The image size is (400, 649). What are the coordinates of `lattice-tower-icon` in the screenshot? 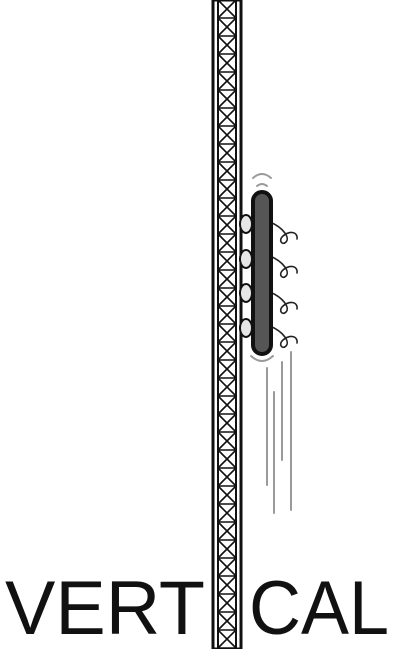 It's located at (227, 324).